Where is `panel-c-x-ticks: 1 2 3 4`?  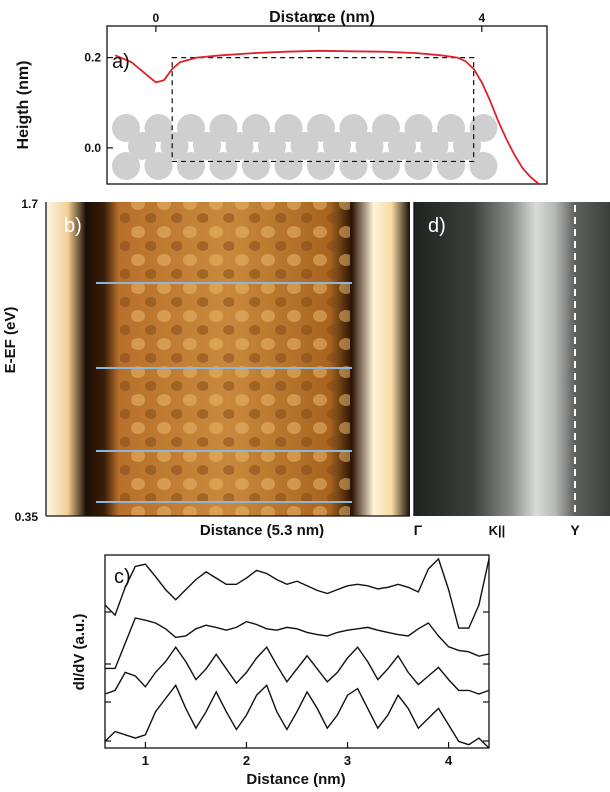 panel-c-x-ticks: 1 2 3 4 is located at coordinates (297, 755).